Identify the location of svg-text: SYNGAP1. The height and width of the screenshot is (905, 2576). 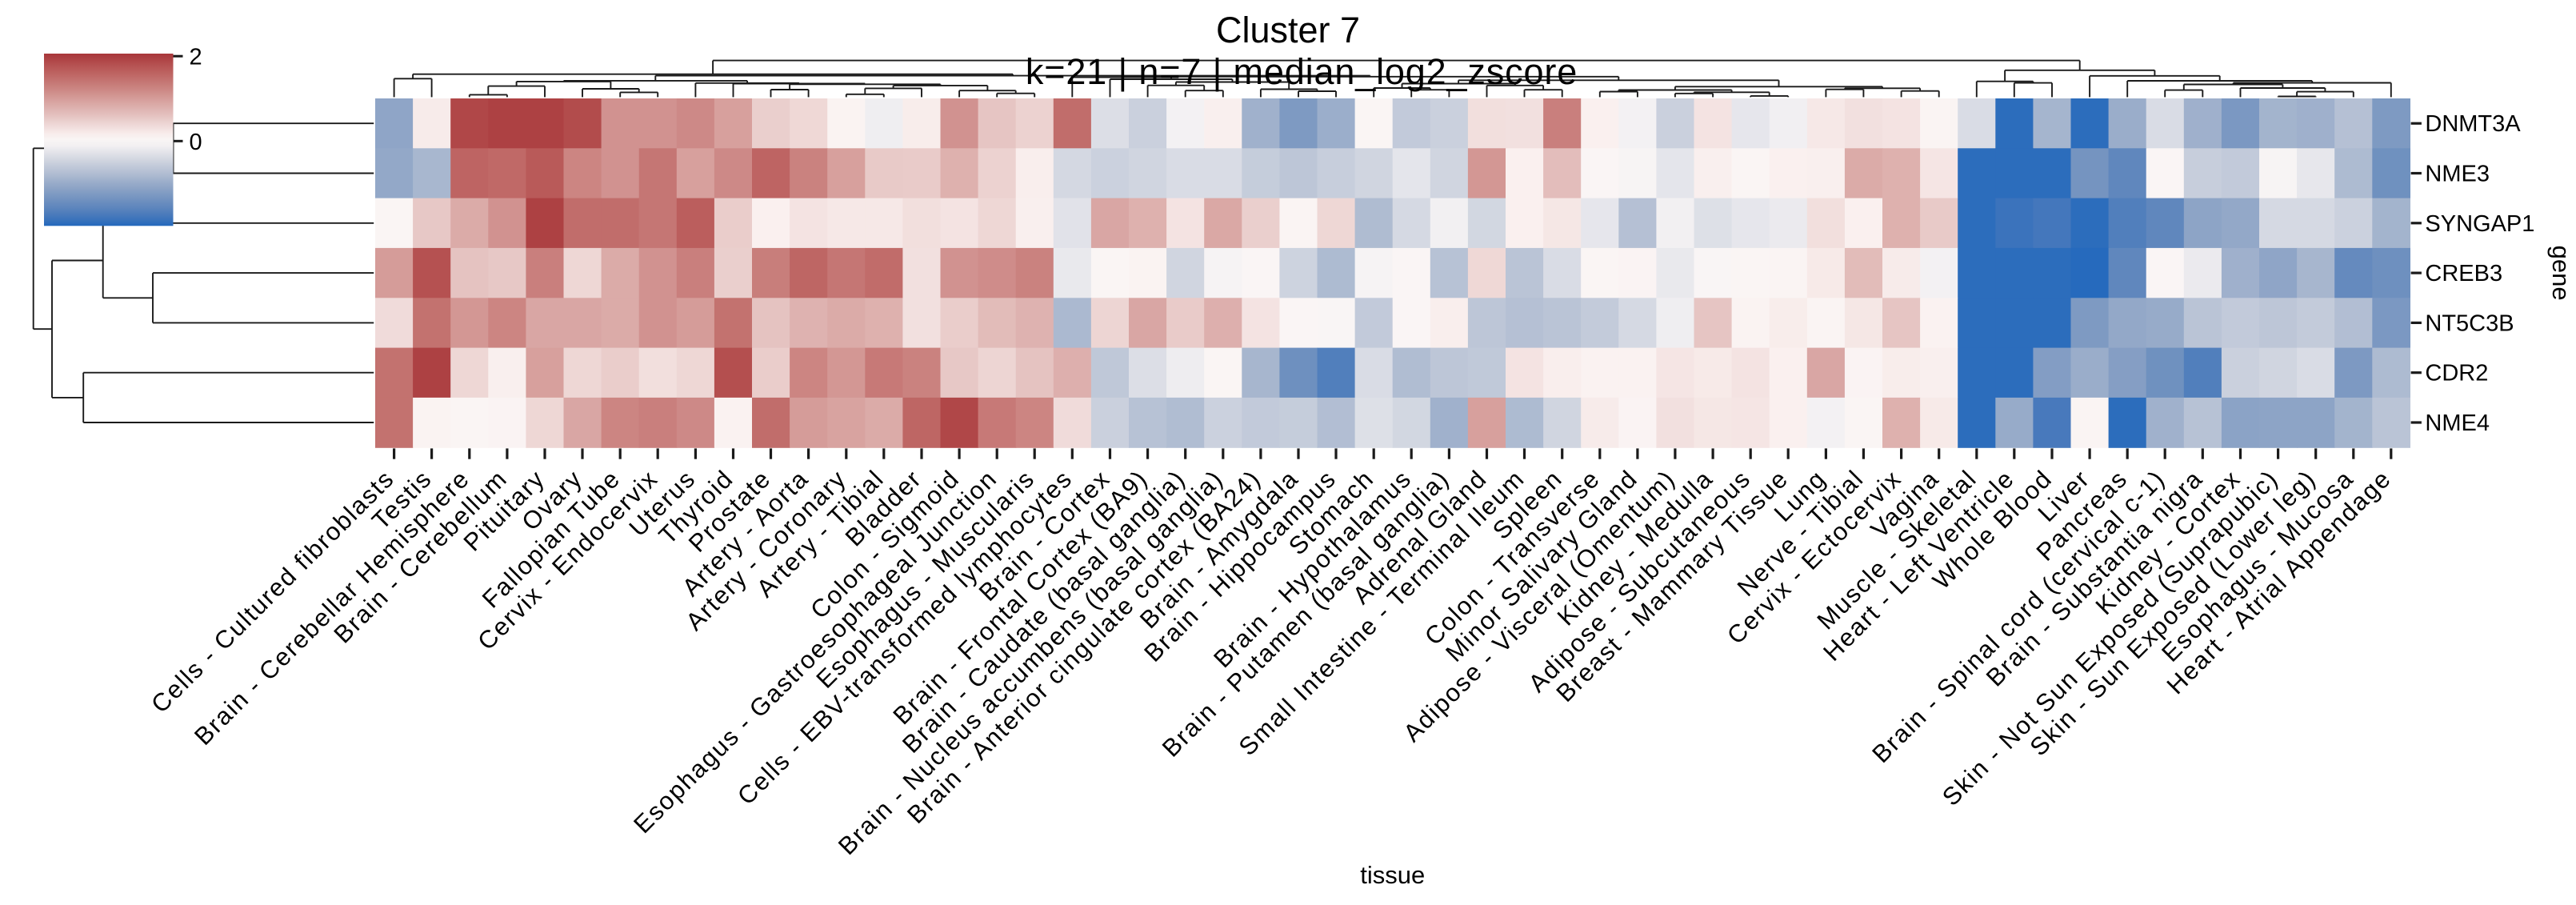
(2479, 224).